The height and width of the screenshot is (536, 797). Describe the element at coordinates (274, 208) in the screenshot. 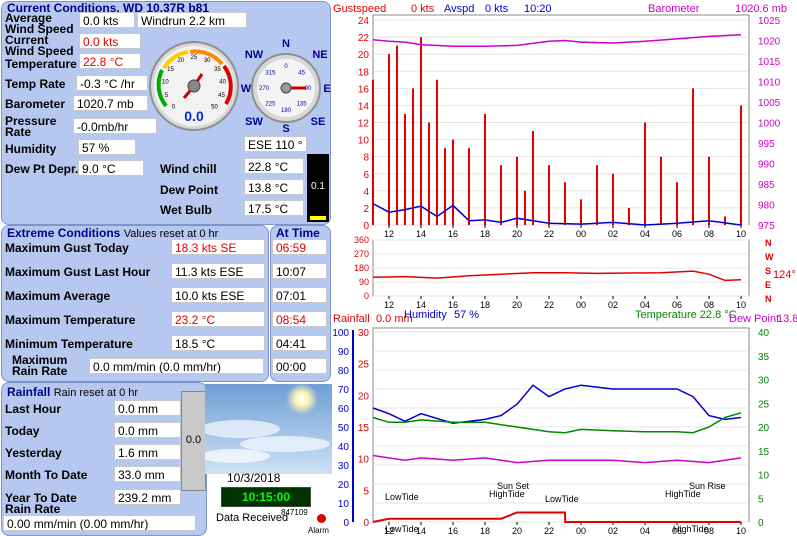

I see `wet-bulb-value: 17.5 °C` at that location.